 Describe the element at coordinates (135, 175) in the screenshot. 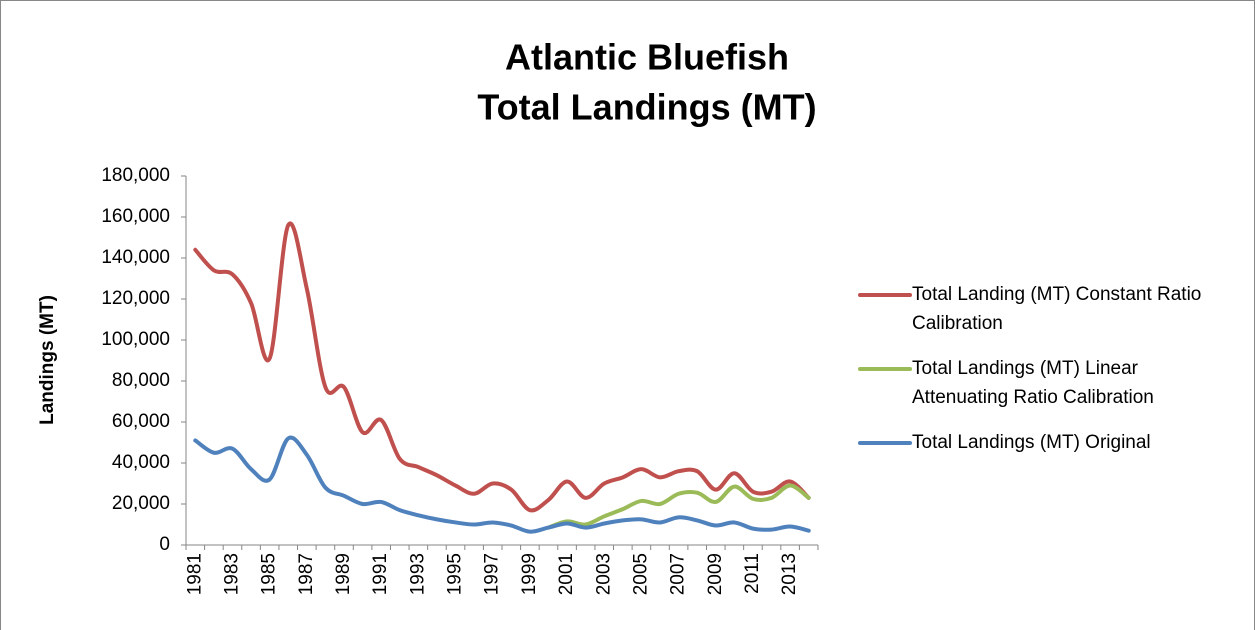

I see `y-tick-label: 180,000` at that location.